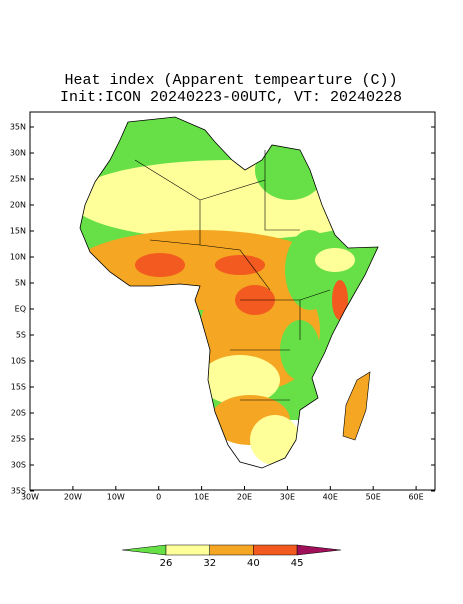 This screenshot has width=463, height=604. Describe the element at coordinates (201, 497) in the screenshot. I see `lon-label: 10E` at that location.